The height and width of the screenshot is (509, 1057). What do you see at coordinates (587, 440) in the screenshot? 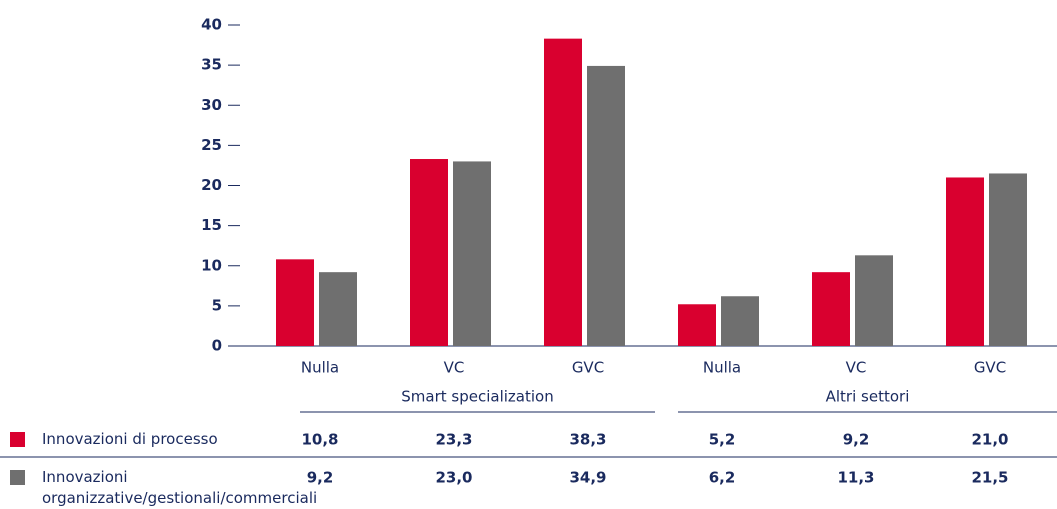
I see `table-value: 38,3` at bounding box center [587, 440].